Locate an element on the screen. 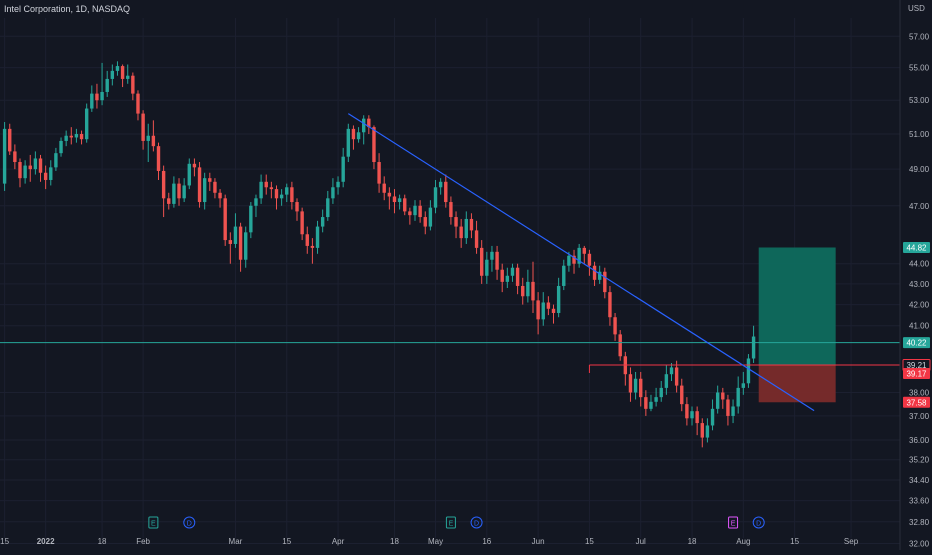 This screenshot has height=555, width=932. earnings-marker-label: E is located at coordinates (733, 524).